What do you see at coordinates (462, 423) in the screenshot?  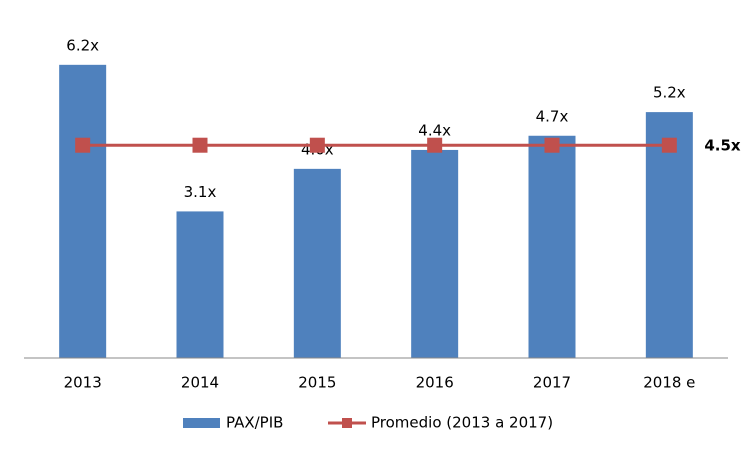 I see `legend-label: Promedio (2013 a 2017)` at bounding box center [462, 423].